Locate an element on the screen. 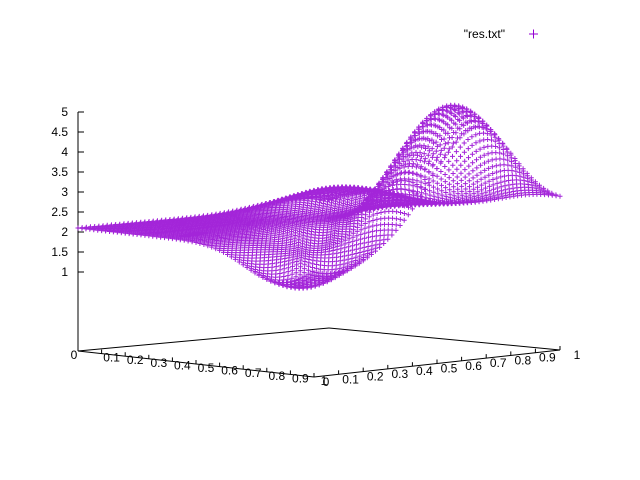  x-tick-label: 0.6 is located at coordinates (229, 371).